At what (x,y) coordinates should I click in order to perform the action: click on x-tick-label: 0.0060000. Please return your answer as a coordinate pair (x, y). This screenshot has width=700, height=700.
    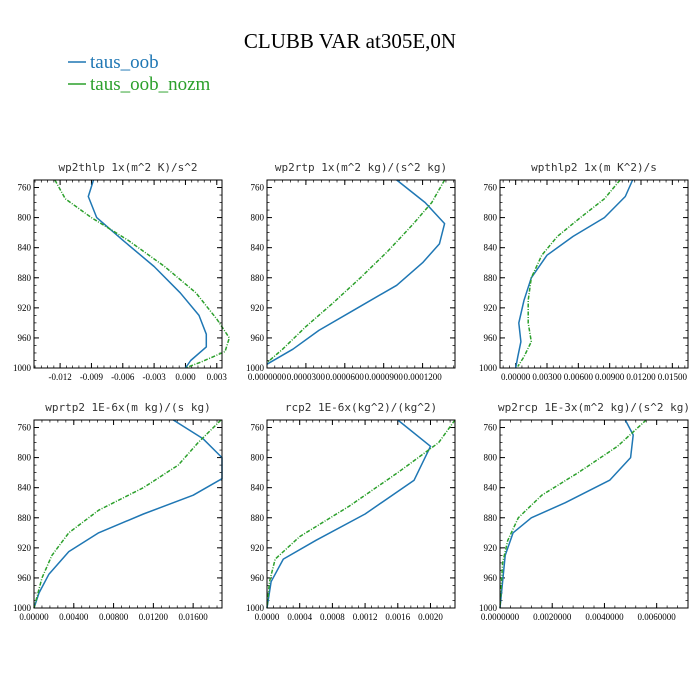
    Looking at the image, I should click on (657, 617).